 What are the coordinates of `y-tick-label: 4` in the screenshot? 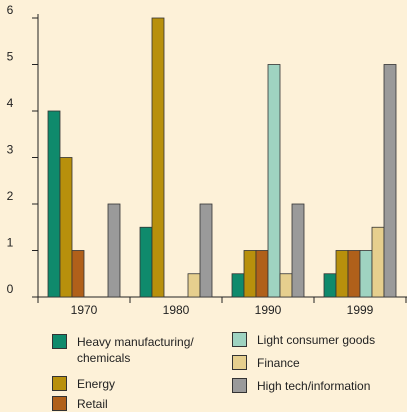 It's located at (10, 103).